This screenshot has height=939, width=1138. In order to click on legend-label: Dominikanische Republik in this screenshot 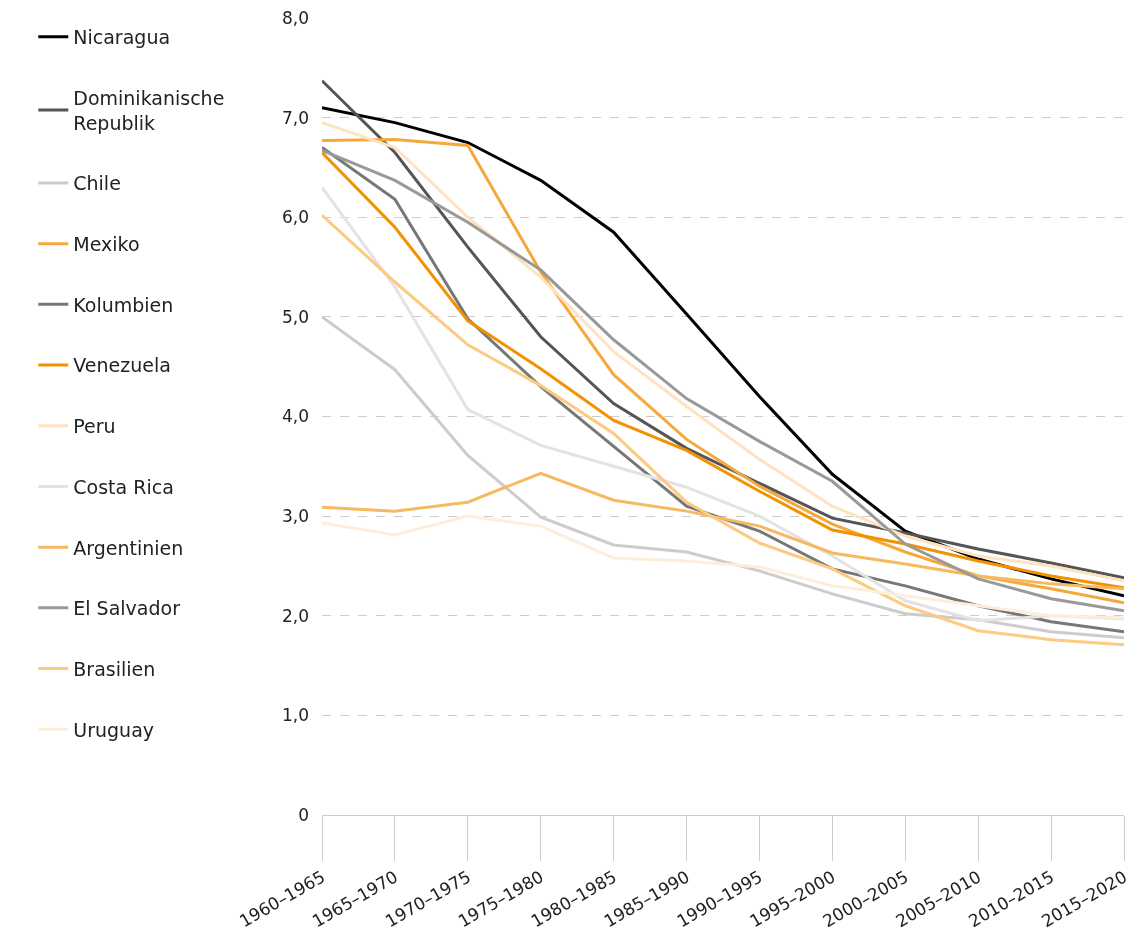, I will do `click(149, 110)`.